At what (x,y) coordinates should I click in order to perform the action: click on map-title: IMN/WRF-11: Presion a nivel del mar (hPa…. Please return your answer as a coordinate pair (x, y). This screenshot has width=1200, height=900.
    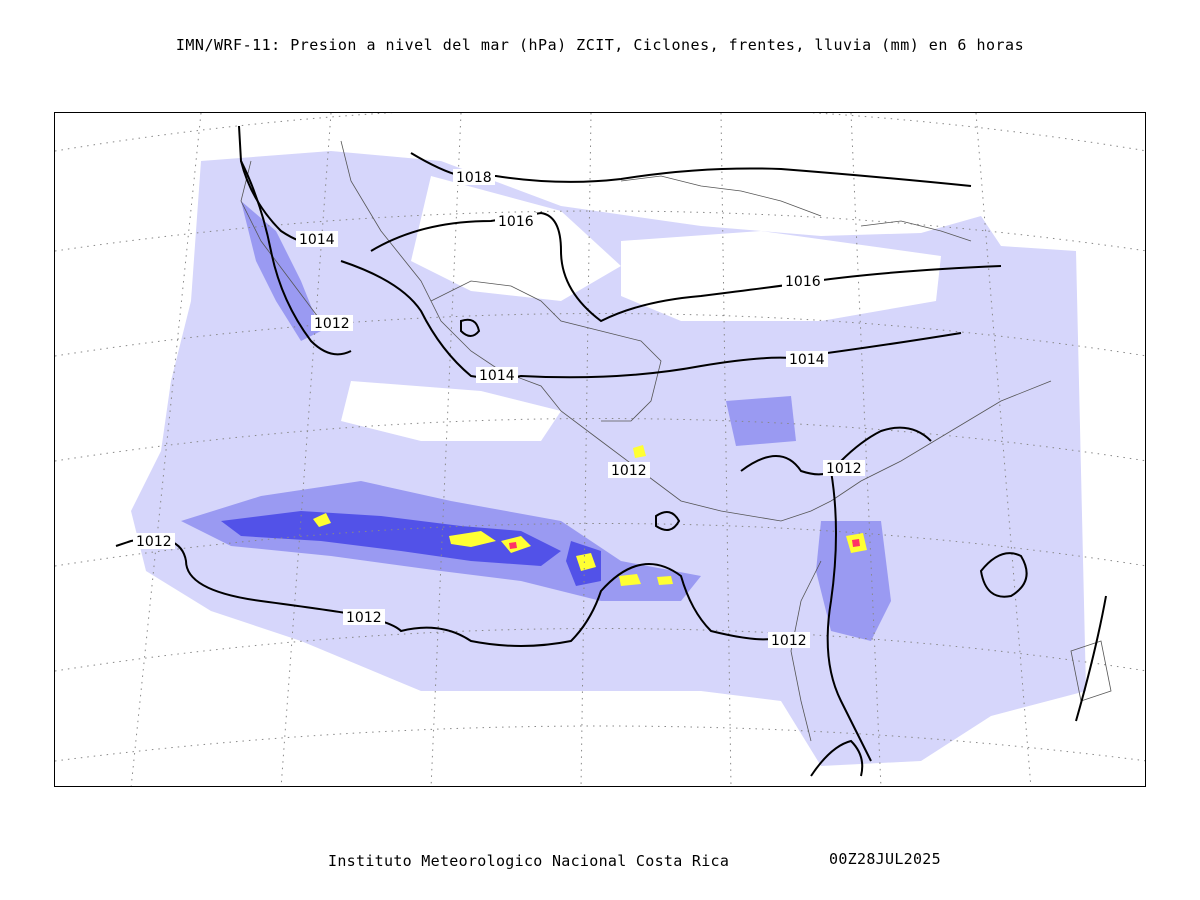
    Looking at the image, I should click on (600, 45).